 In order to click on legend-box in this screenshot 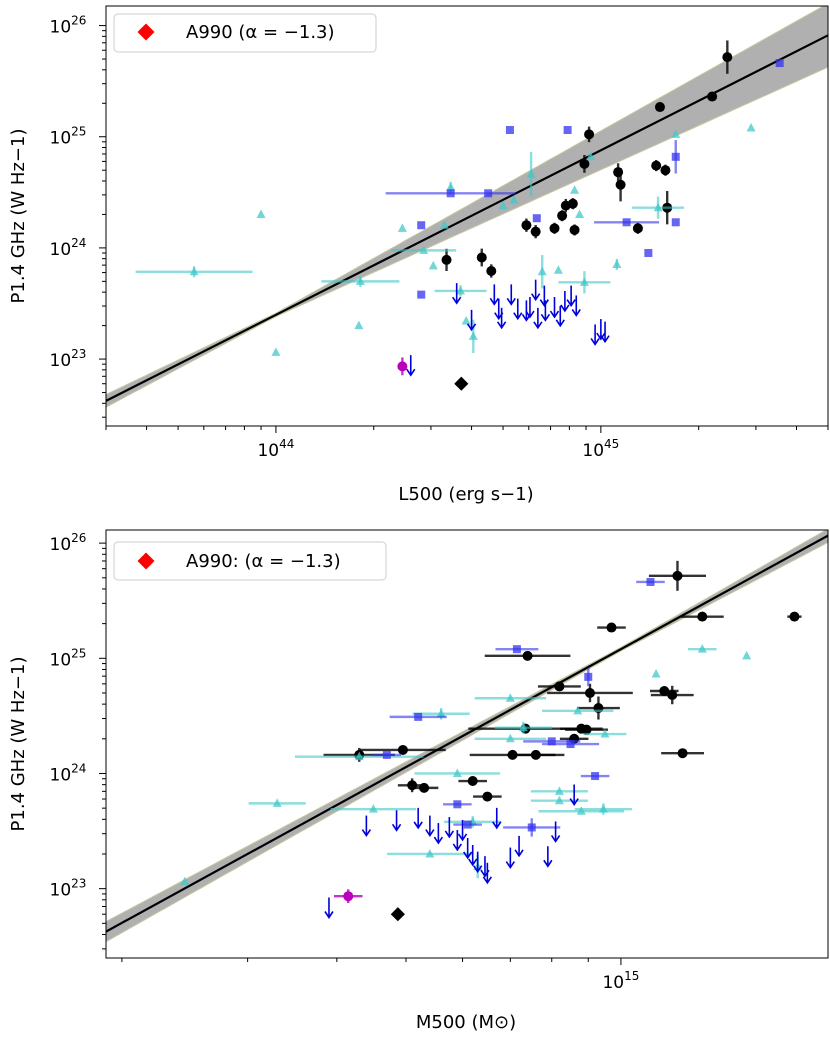, I will do `click(245, 33)`.